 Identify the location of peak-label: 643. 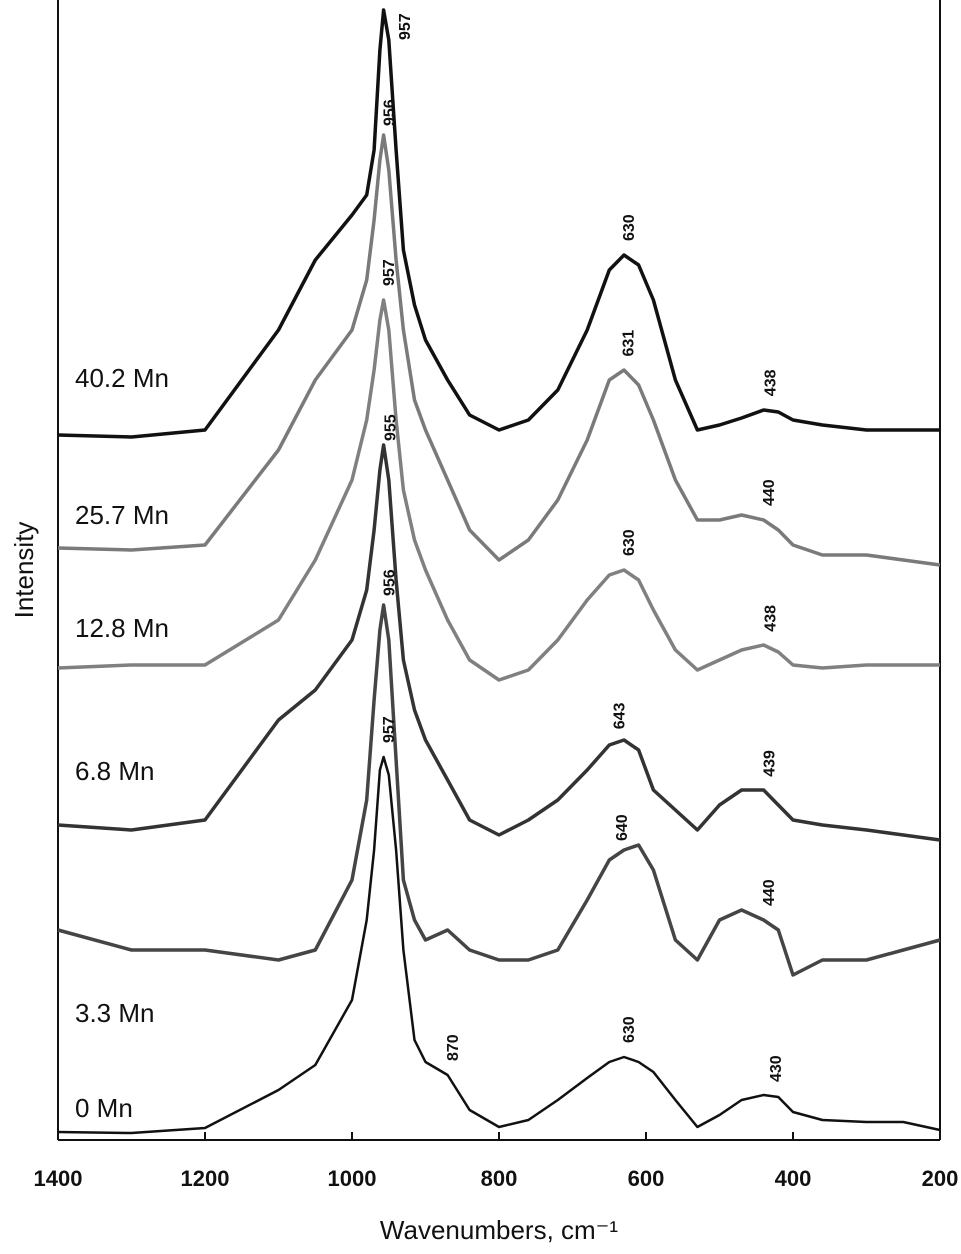
(620, 715).